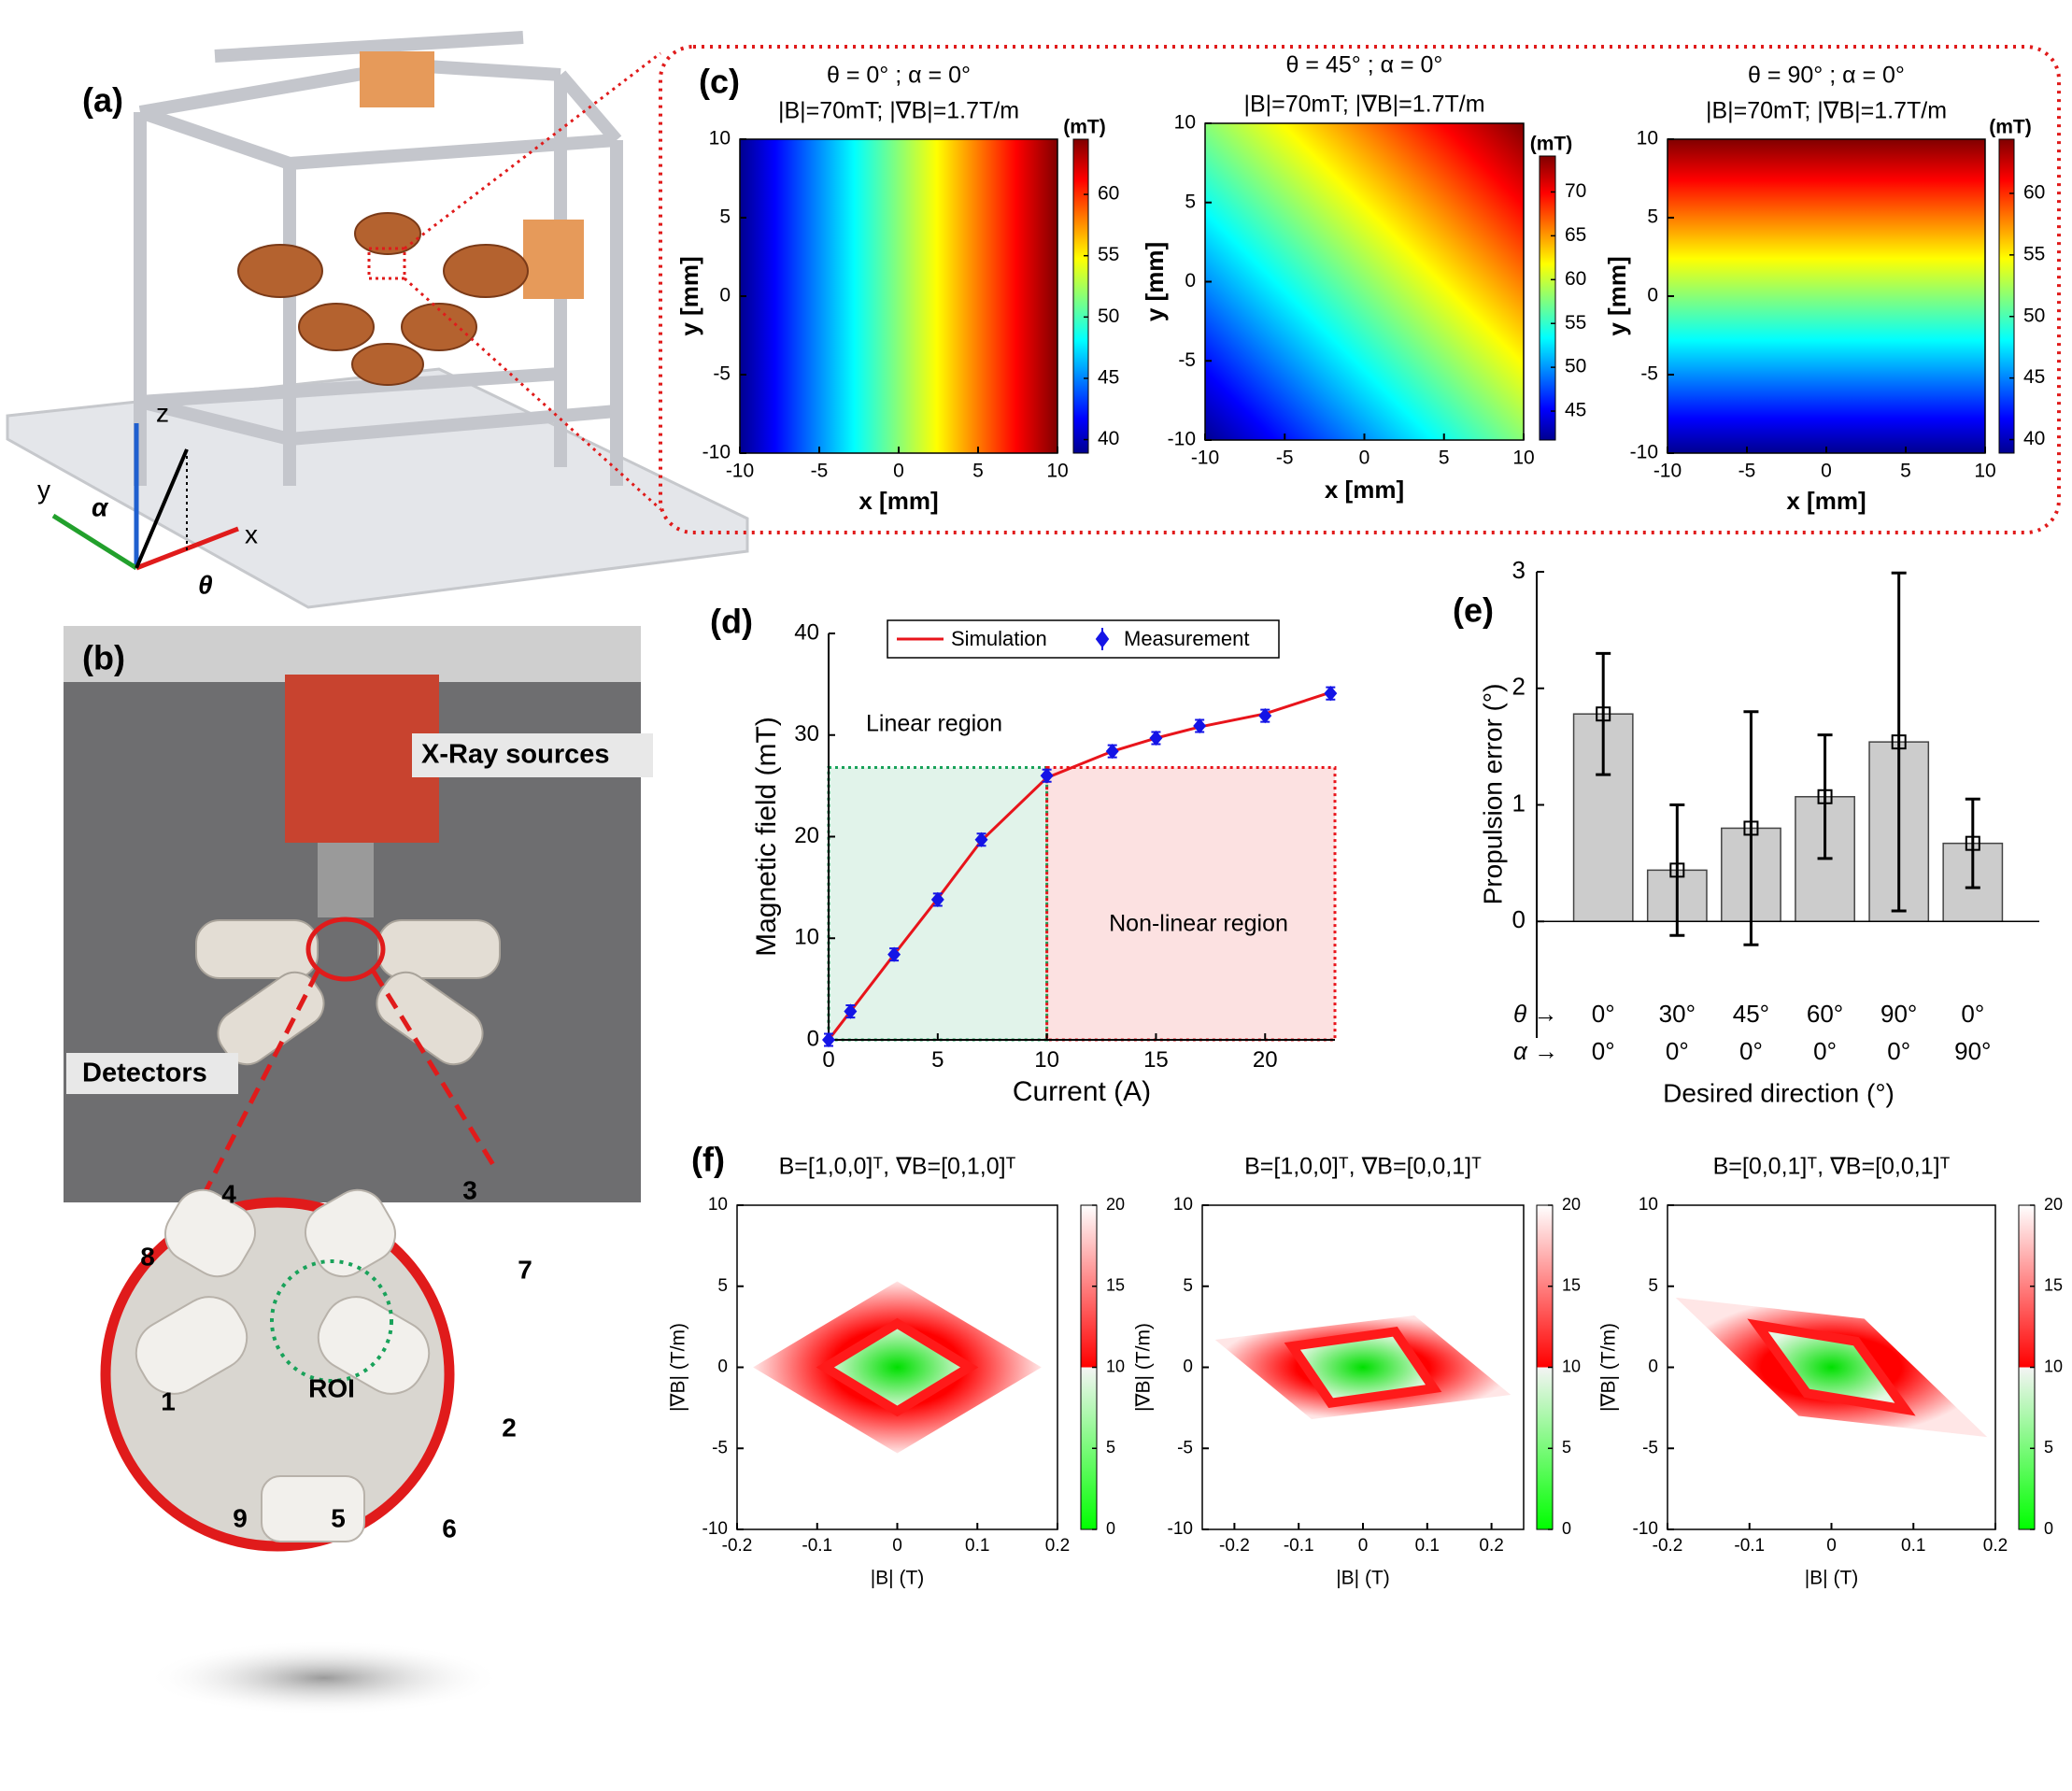 This screenshot has width=2072, height=1791. Describe the element at coordinates (162, 413) in the screenshot. I see `axis-label: z` at that location.